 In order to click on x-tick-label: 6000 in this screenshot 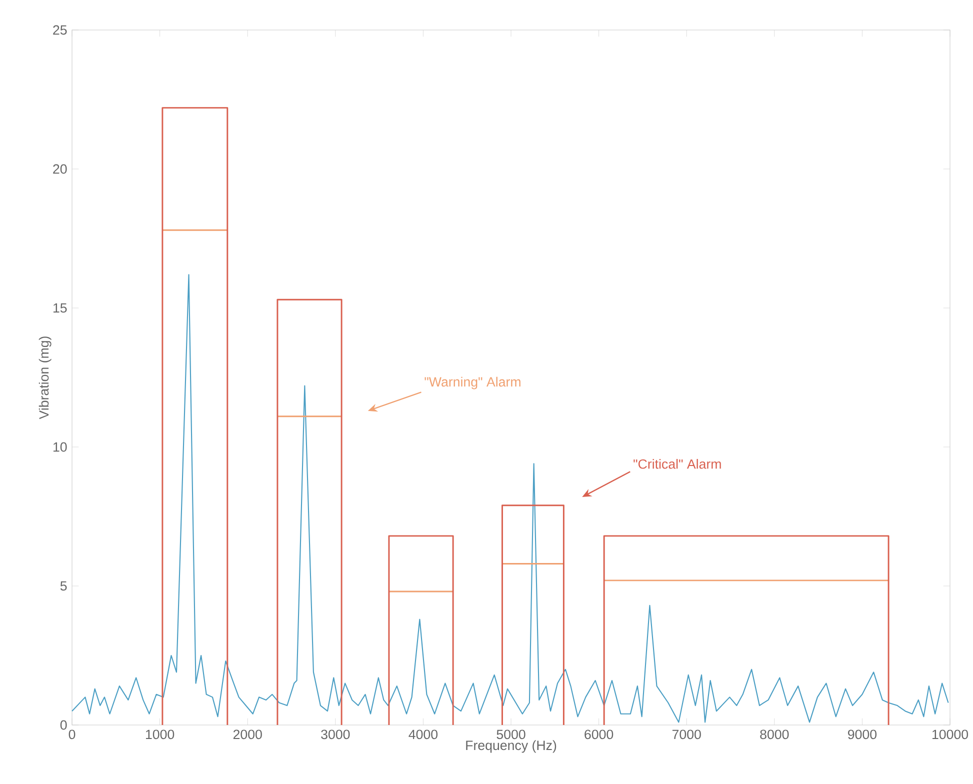, I will do `click(599, 735)`.